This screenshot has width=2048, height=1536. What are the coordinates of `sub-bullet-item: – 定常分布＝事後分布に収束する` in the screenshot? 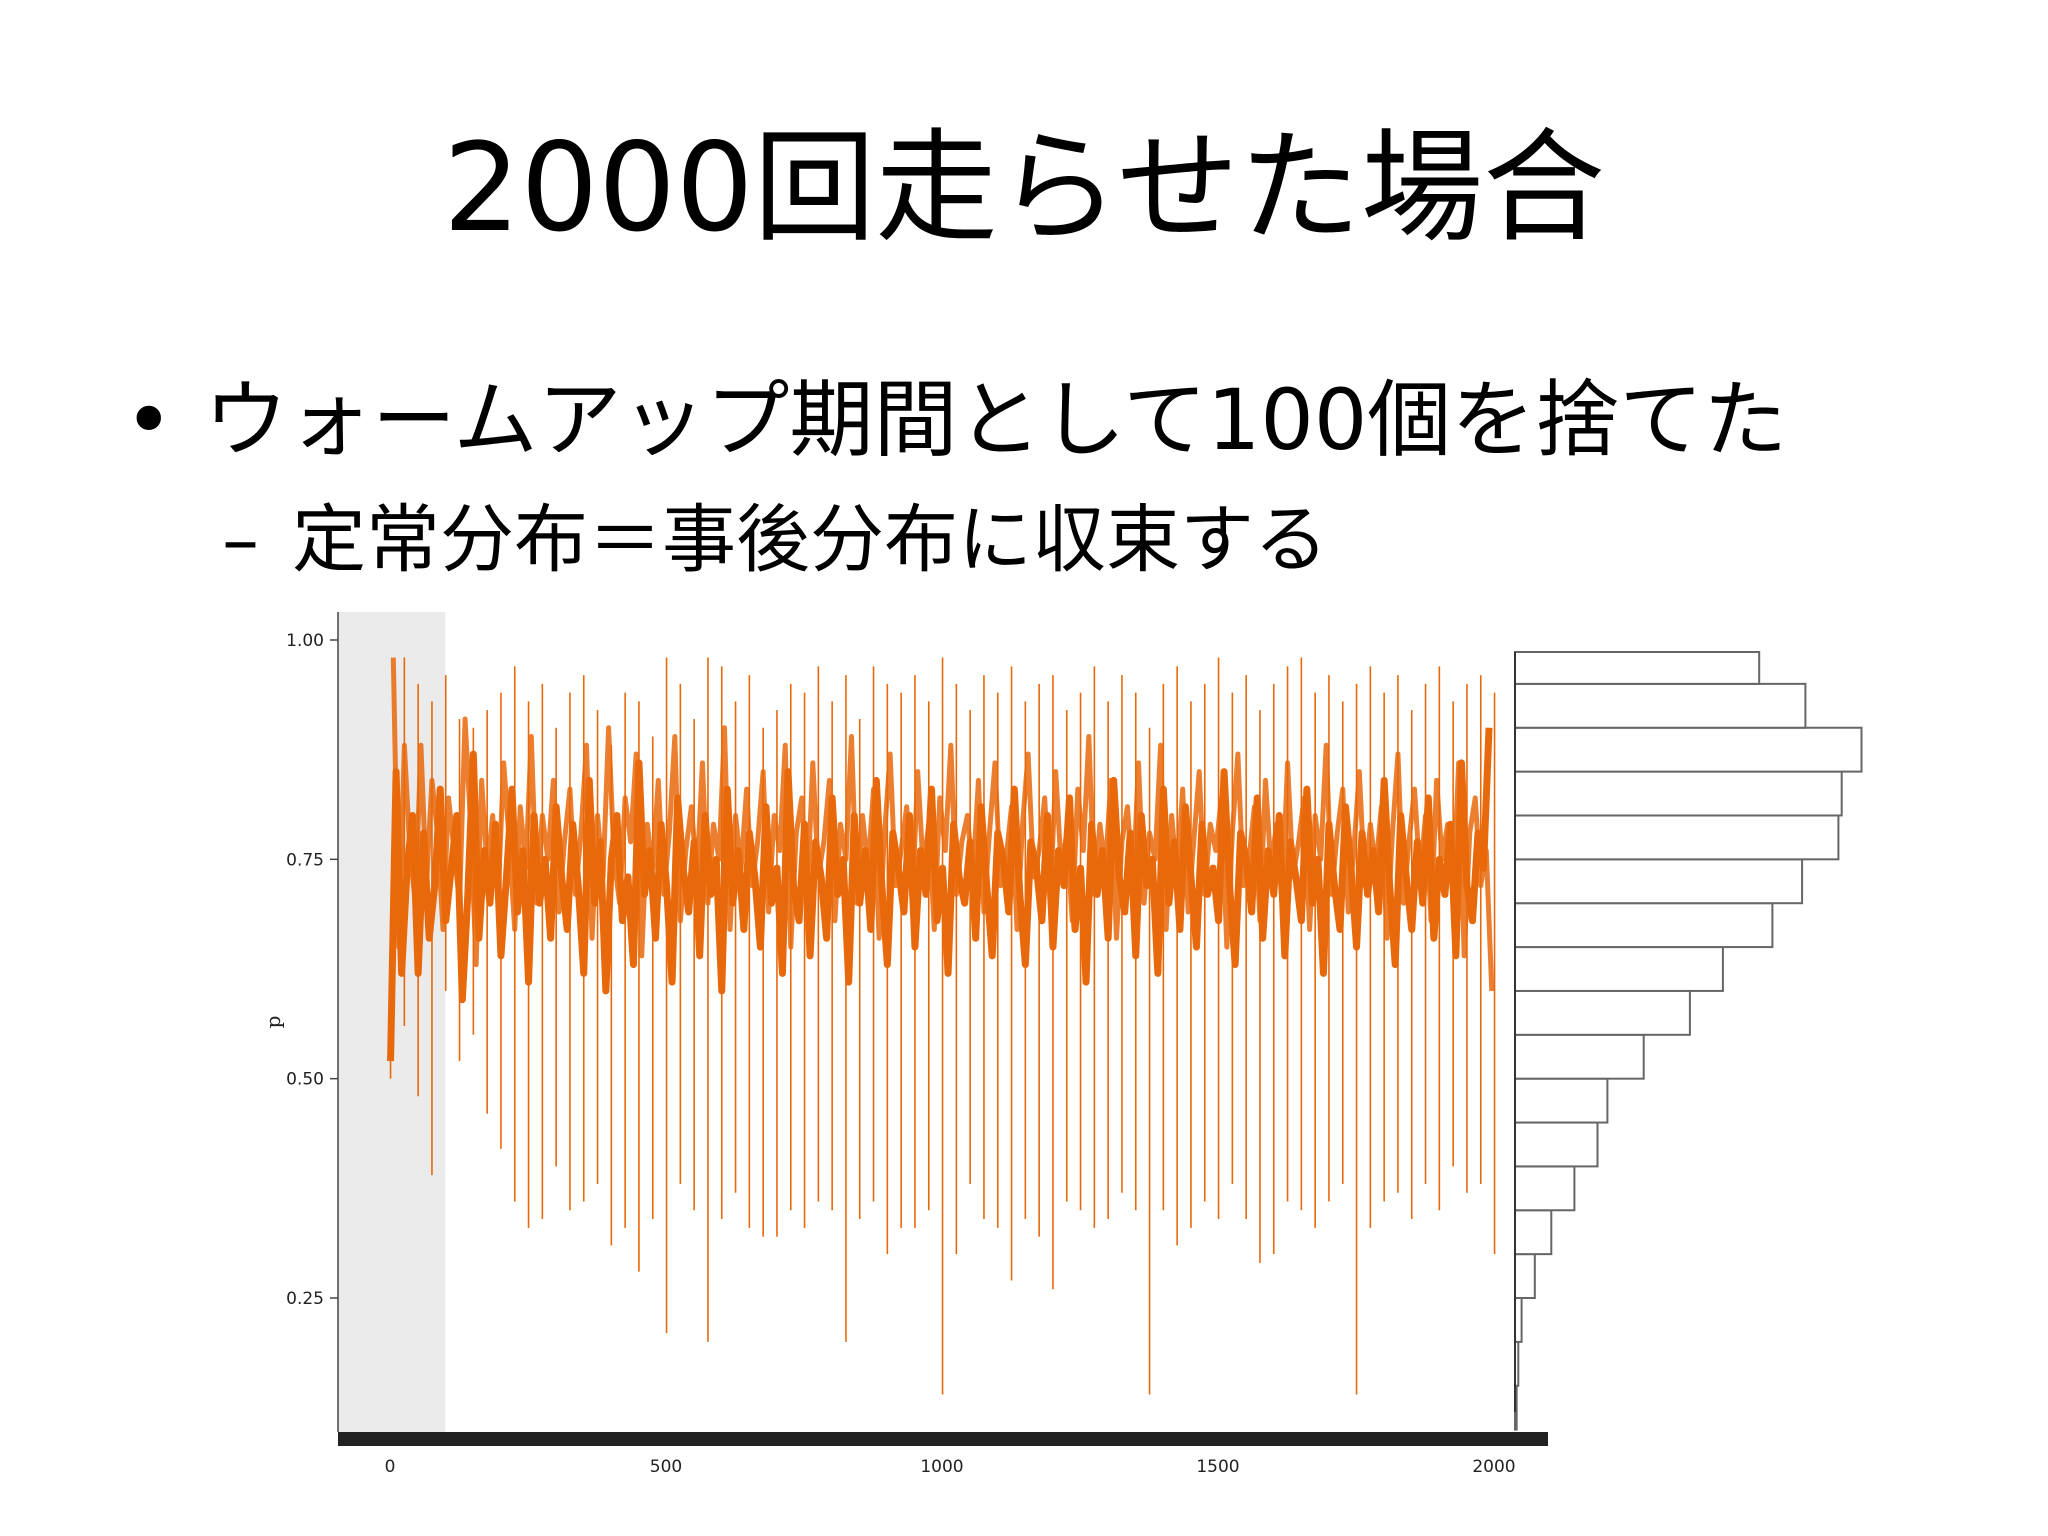 It's located at (775, 540).